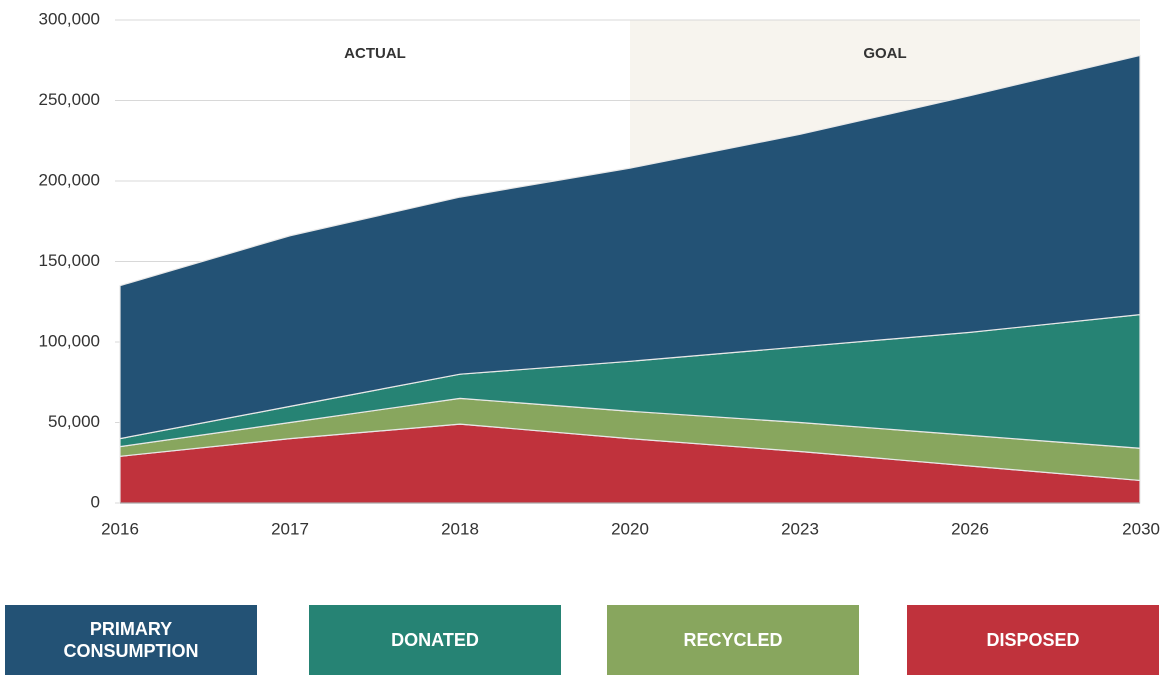  I want to click on legend-item: RECYCLED, so click(733, 640).